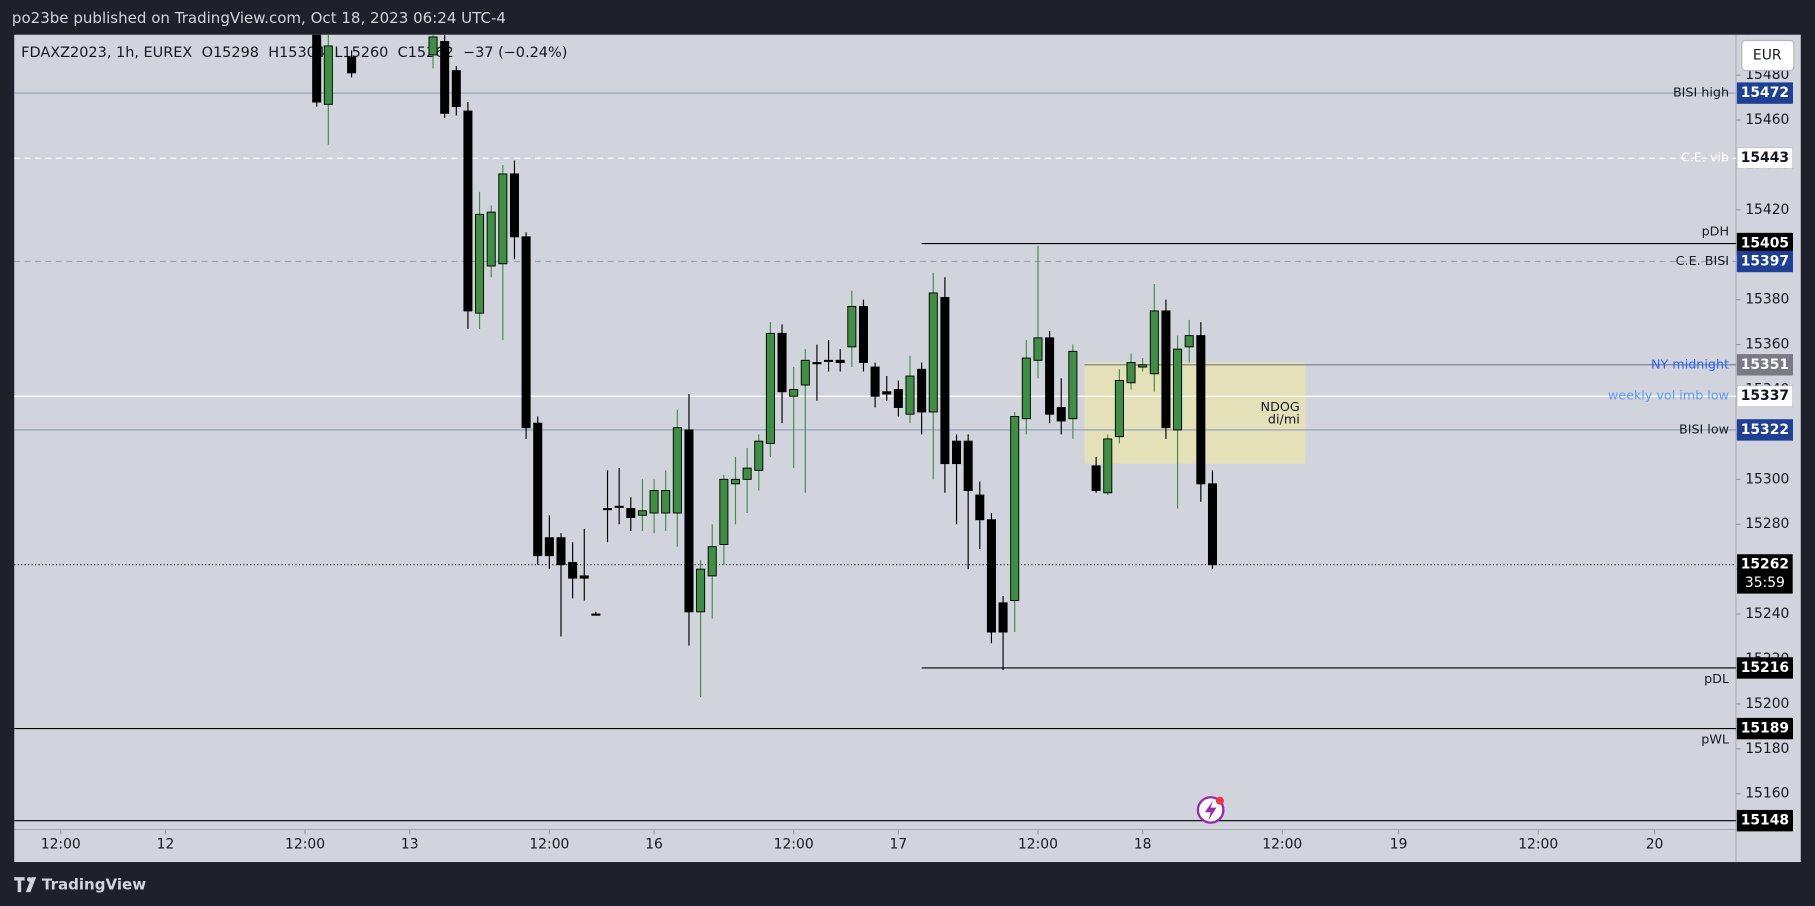 Image resolution: width=1815 pixels, height=906 pixels. What do you see at coordinates (1702, 260) in the screenshot?
I see `level-label: C.E. BISI` at bounding box center [1702, 260].